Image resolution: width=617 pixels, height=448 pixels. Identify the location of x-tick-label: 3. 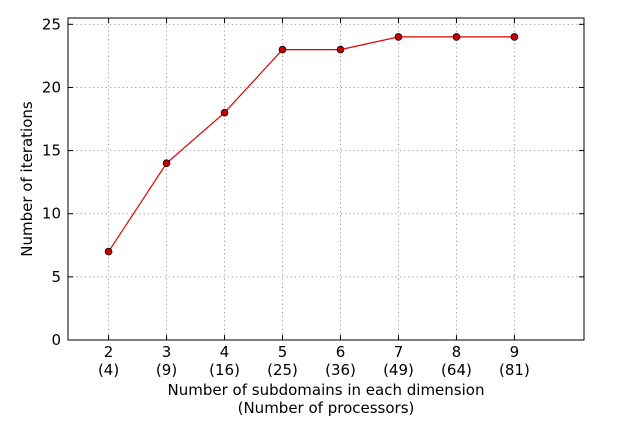
(167, 352).